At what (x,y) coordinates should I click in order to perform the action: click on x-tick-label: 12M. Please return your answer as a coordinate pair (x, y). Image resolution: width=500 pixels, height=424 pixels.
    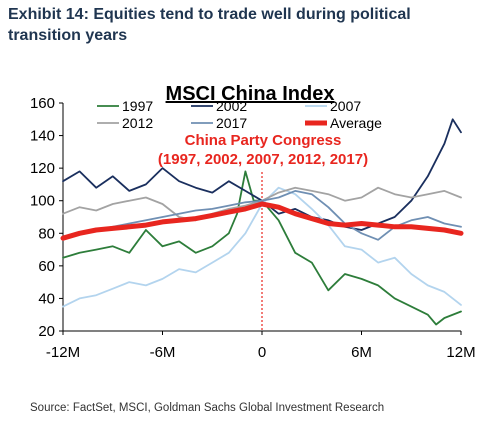
    Looking at the image, I should click on (460, 352).